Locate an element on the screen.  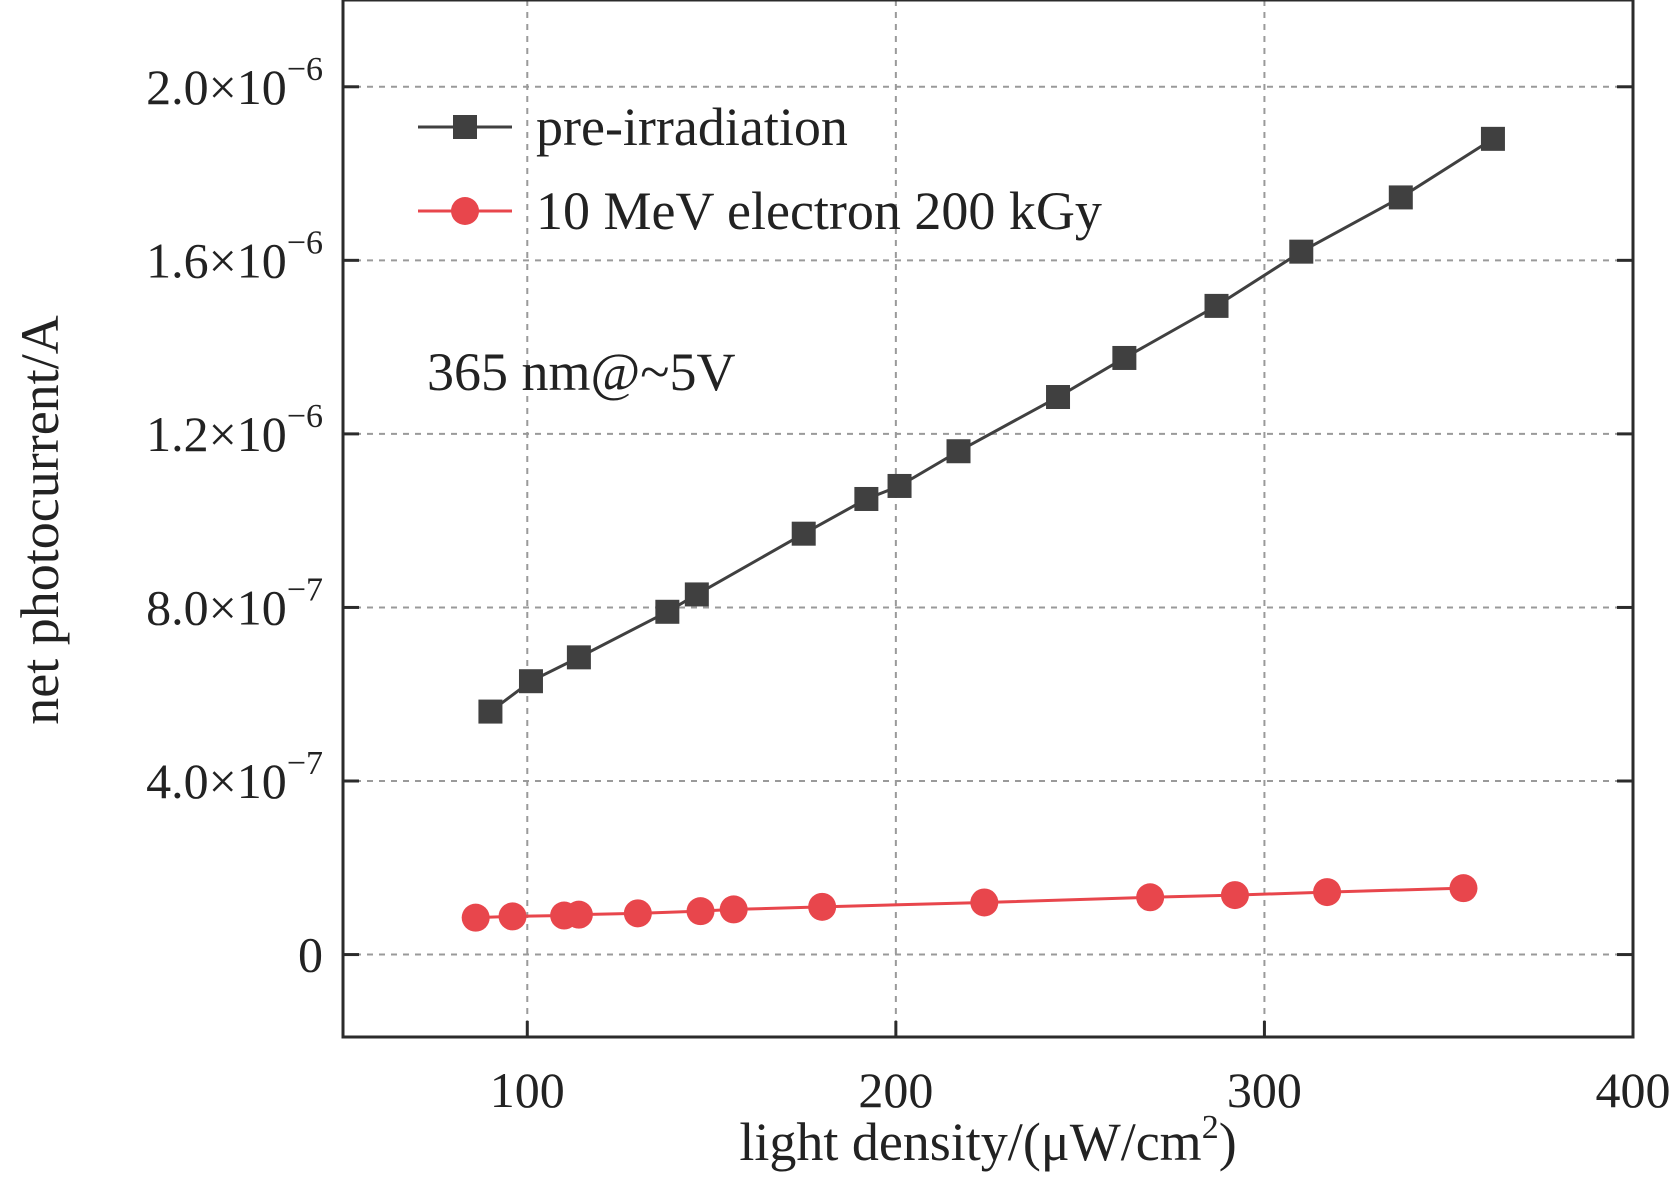
x-tick-label: 400 is located at coordinates (1633, 1090).